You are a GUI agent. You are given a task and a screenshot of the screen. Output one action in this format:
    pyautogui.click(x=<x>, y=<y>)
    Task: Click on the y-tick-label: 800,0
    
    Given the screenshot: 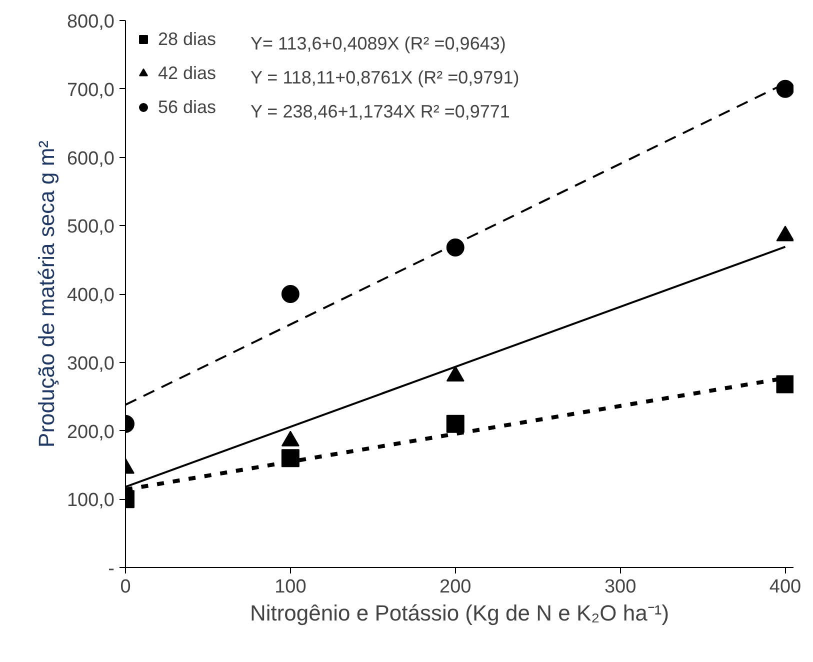 What is the action you would take?
    pyautogui.click(x=90, y=22)
    